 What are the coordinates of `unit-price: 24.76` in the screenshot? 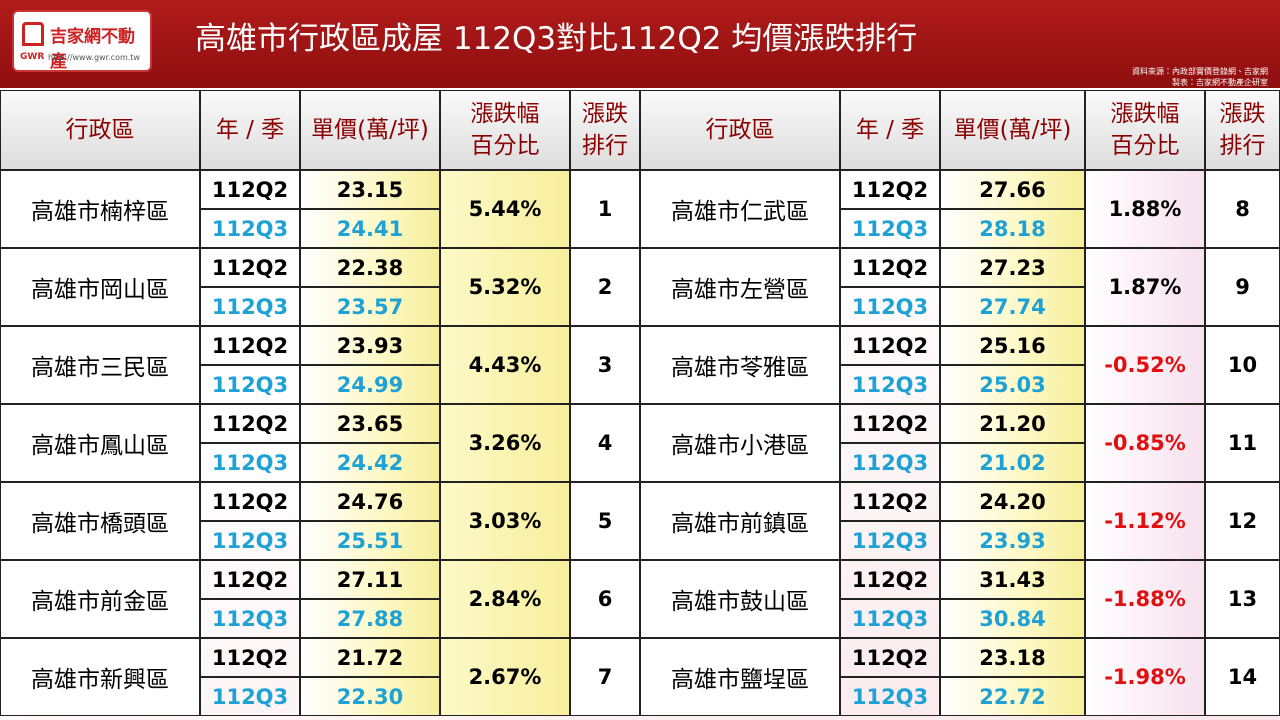 It's located at (370, 501).